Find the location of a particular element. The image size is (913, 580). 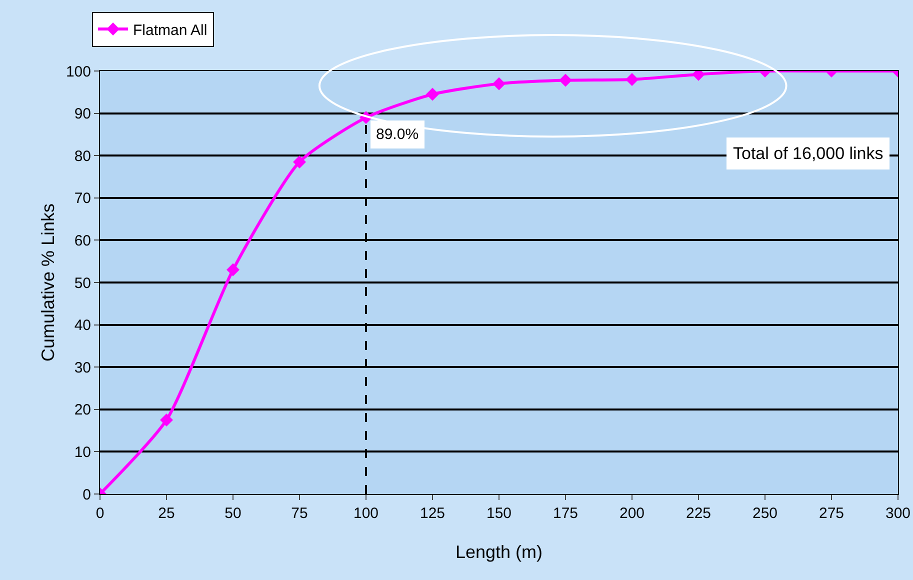

y-tick-label: 100 is located at coordinates (78, 71).